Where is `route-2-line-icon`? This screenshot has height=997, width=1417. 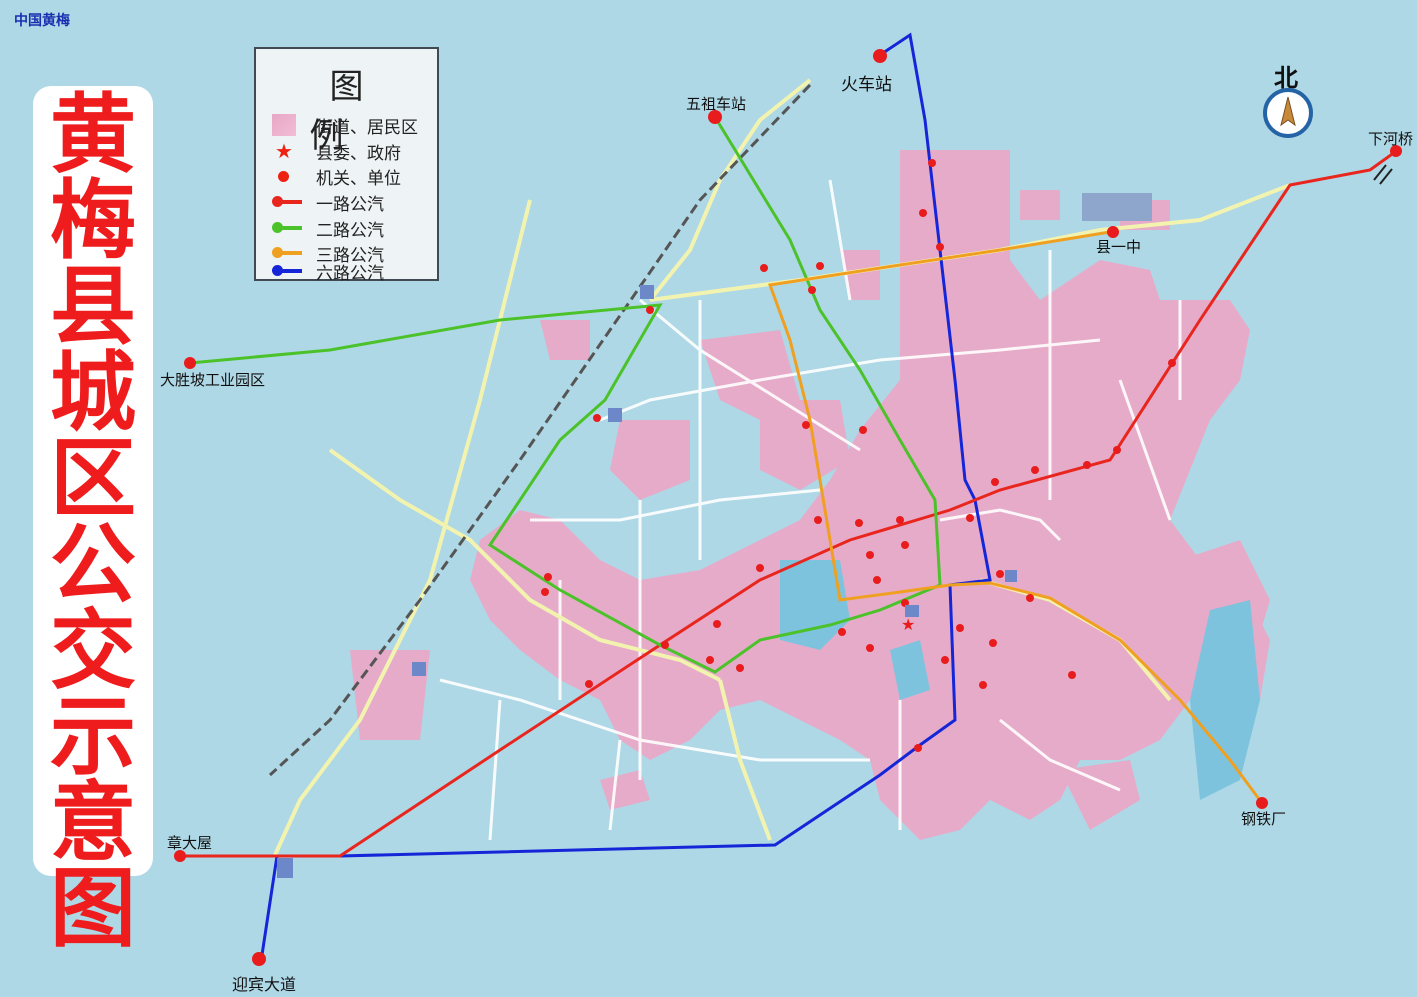
route-2-line-icon is located at coordinates (287, 228).